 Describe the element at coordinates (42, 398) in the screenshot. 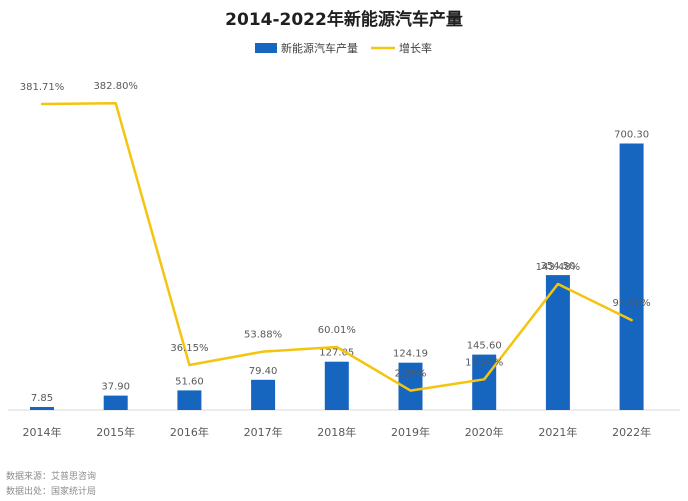

I see `bar-value-label: 7.85` at that location.